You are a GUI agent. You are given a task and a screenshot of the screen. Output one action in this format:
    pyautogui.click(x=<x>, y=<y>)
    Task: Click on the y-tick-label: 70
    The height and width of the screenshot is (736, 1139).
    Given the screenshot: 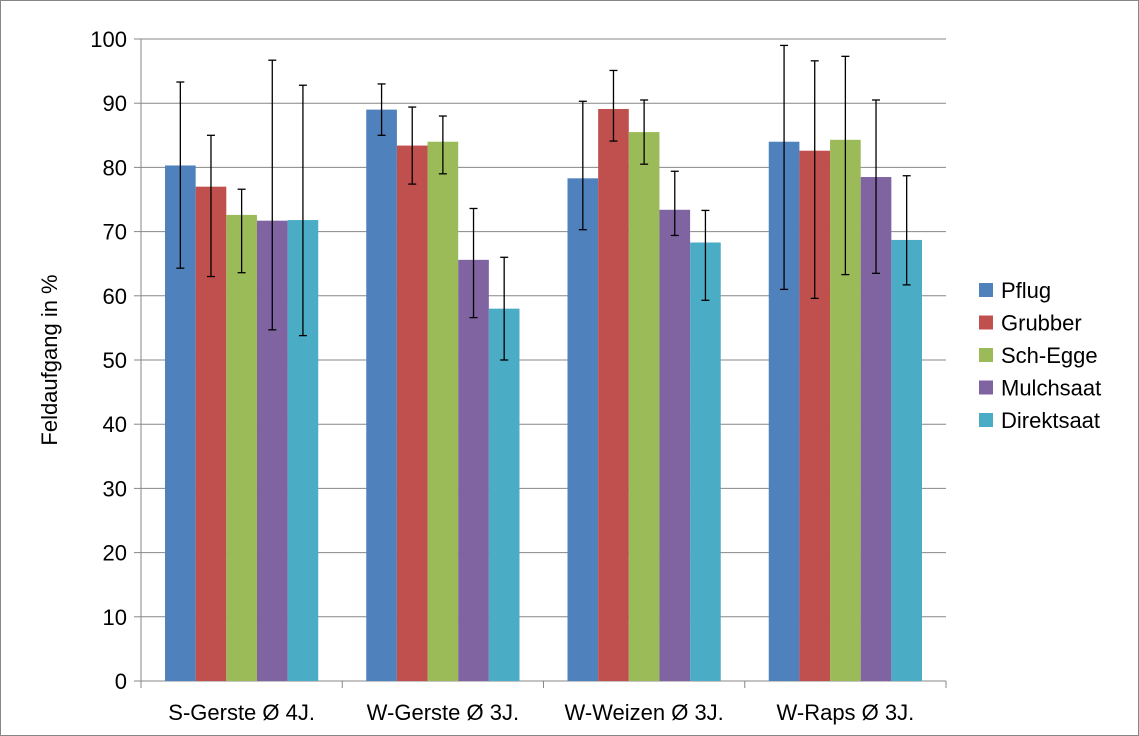 What is the action you would take?
    pyautogui.click(x=115, y=232)
    